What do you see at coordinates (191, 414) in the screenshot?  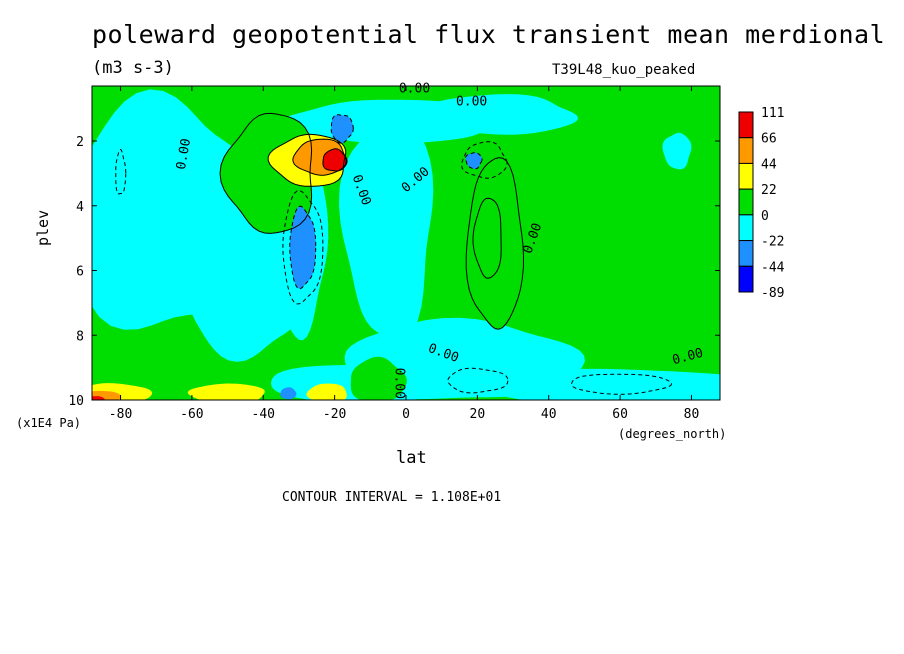 I see `x-tick-label: -60` at bounding box center [191, 414].